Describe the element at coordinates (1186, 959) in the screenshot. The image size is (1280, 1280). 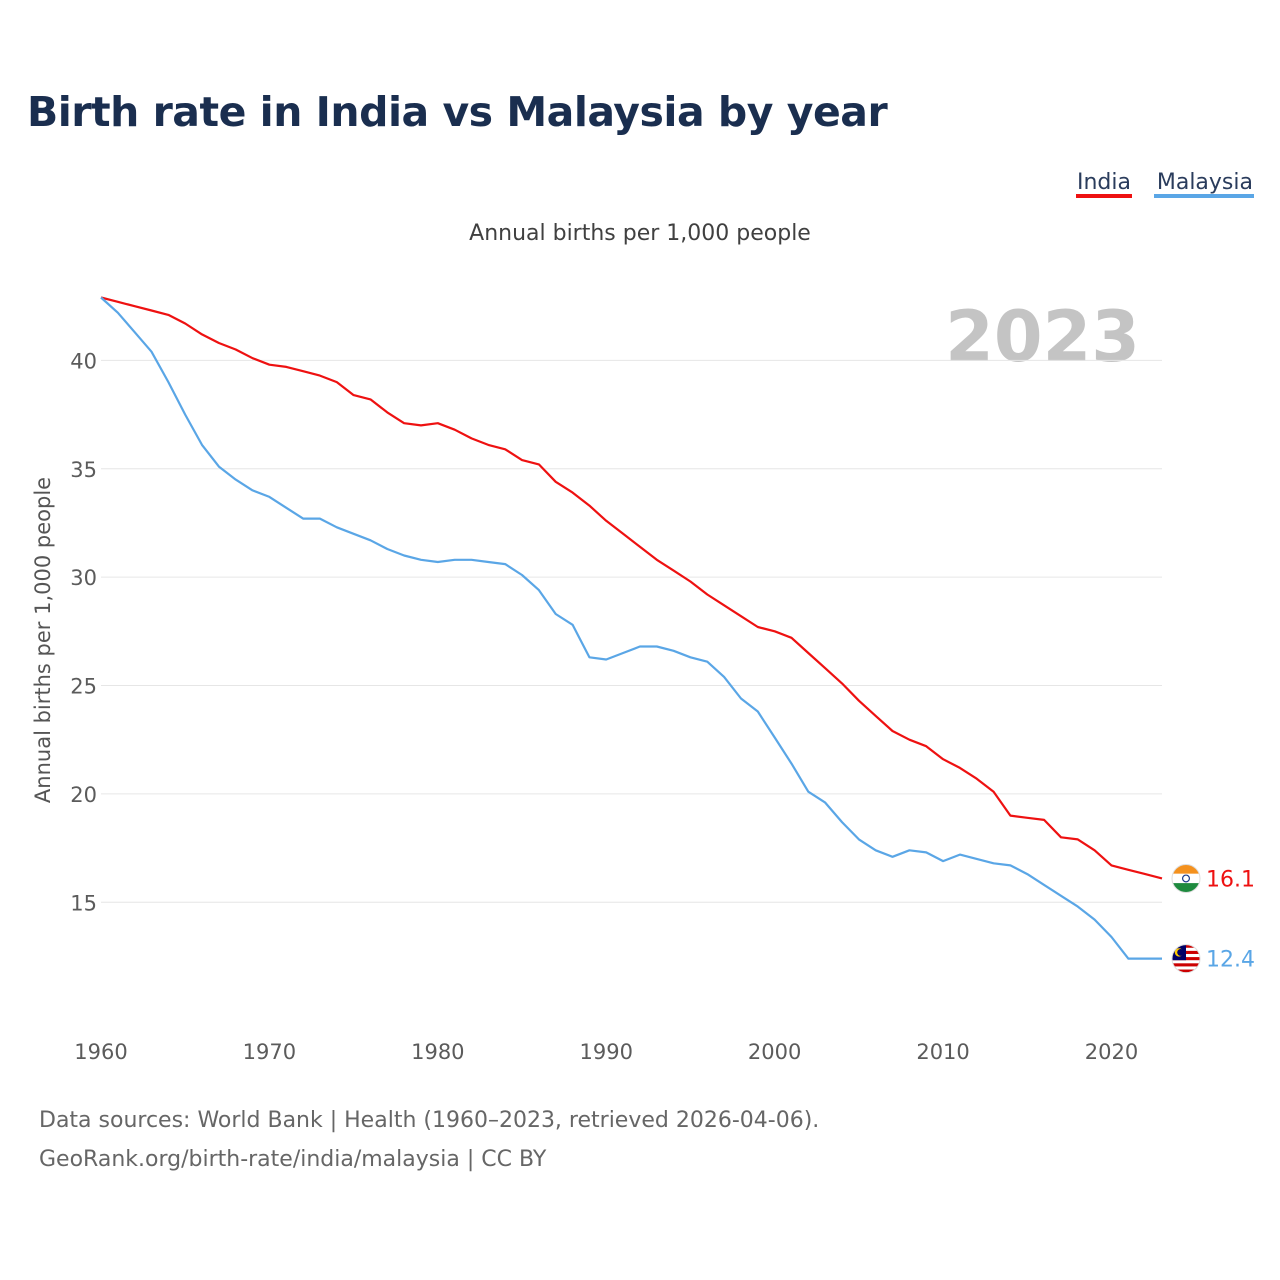
I see `malaysia-flag-icon` at that location.